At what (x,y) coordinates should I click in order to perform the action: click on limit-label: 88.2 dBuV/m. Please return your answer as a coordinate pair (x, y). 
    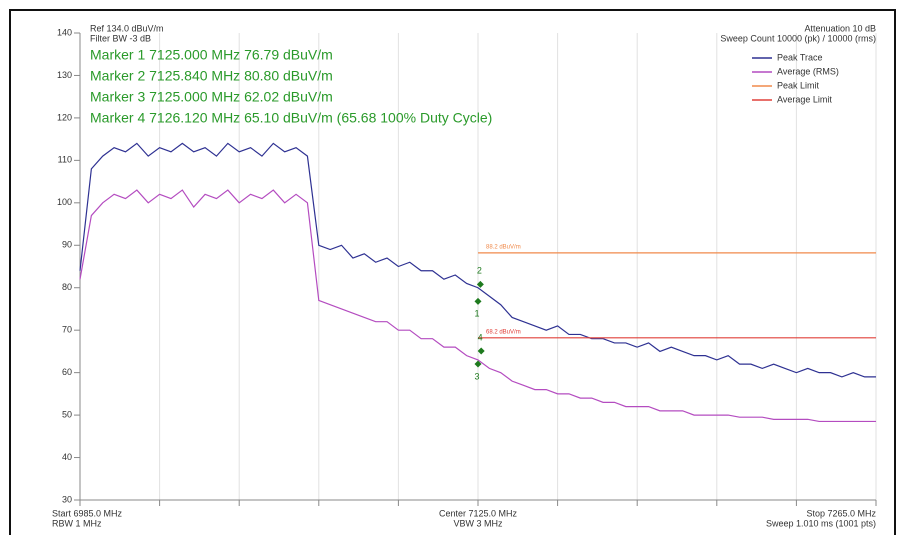
    Looking at the image, I should click on (503, 247).